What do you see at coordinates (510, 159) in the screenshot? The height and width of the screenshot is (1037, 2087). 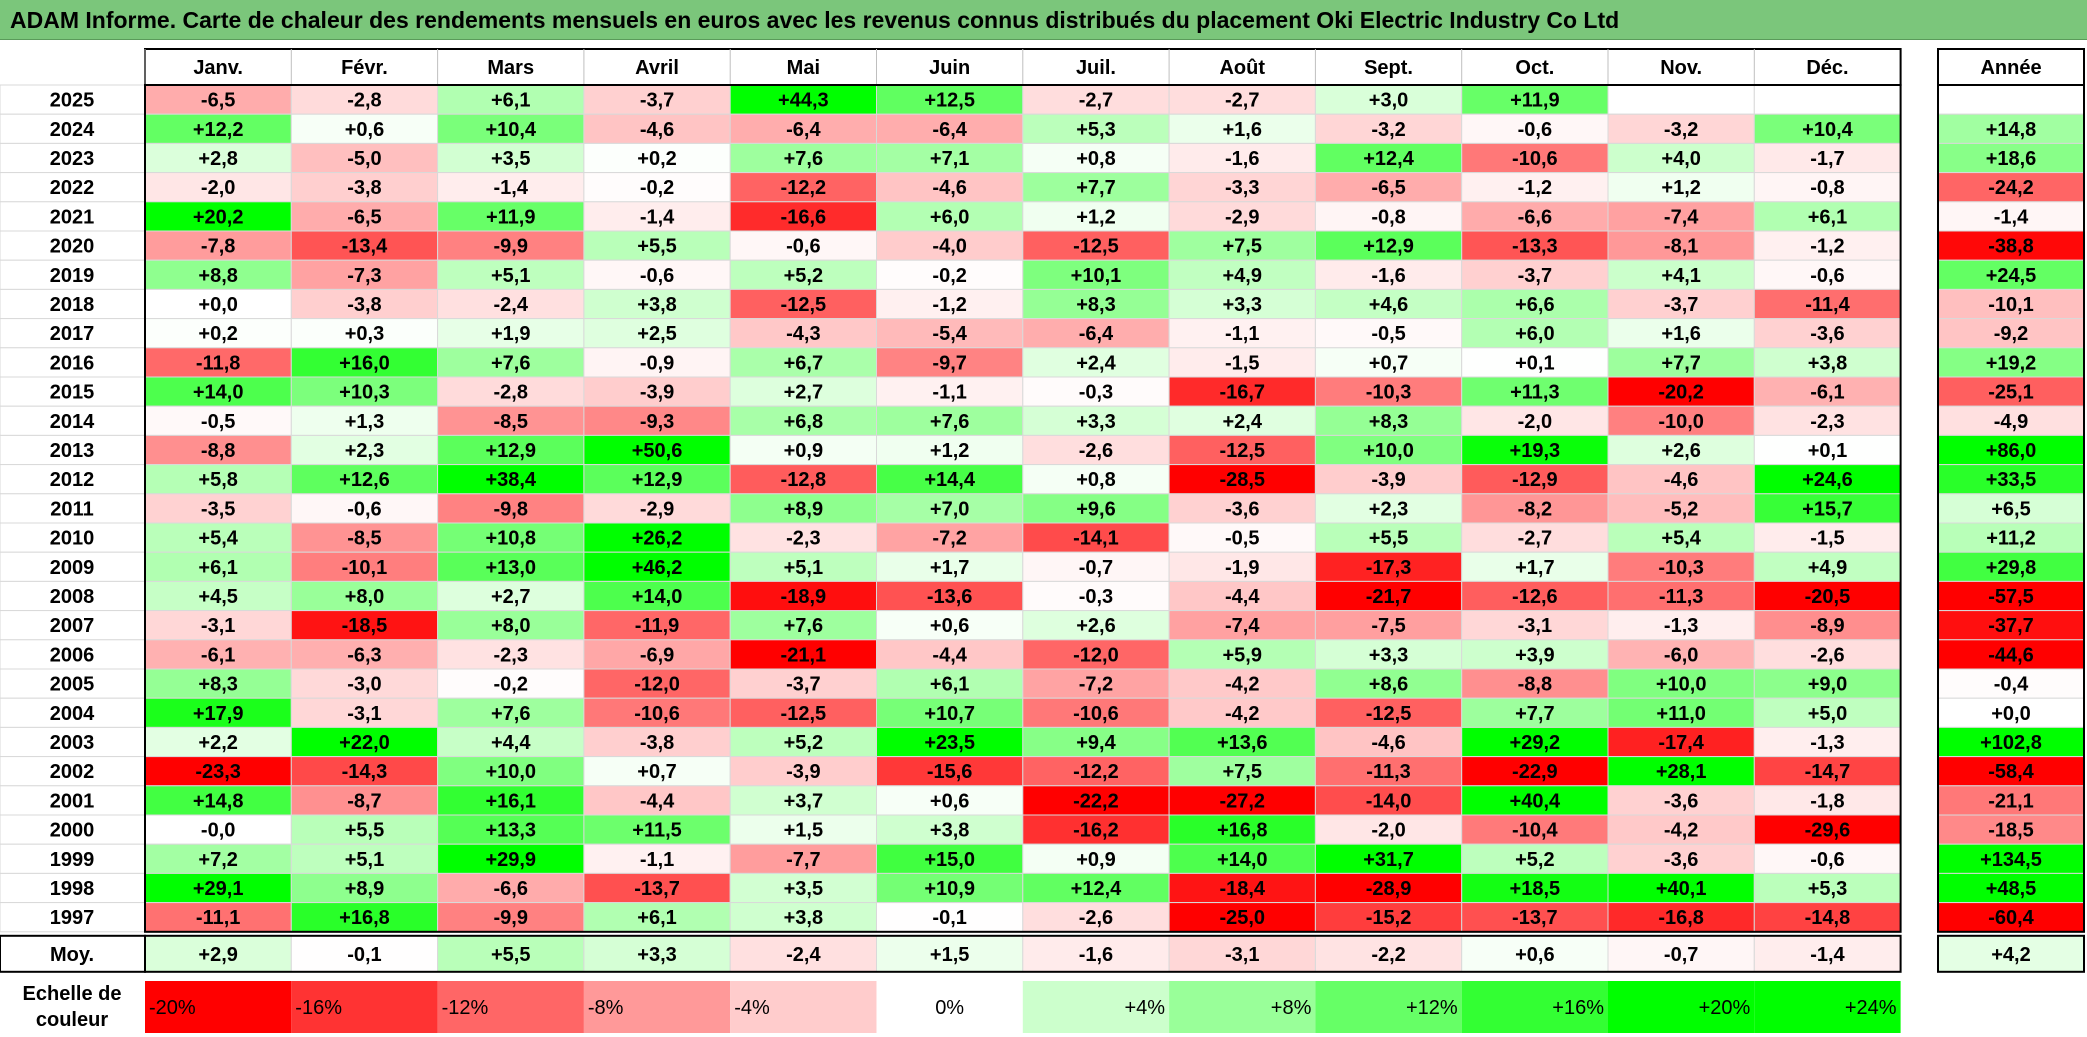 I see `cell-value: +3,5` at bounding box center [510, 159].